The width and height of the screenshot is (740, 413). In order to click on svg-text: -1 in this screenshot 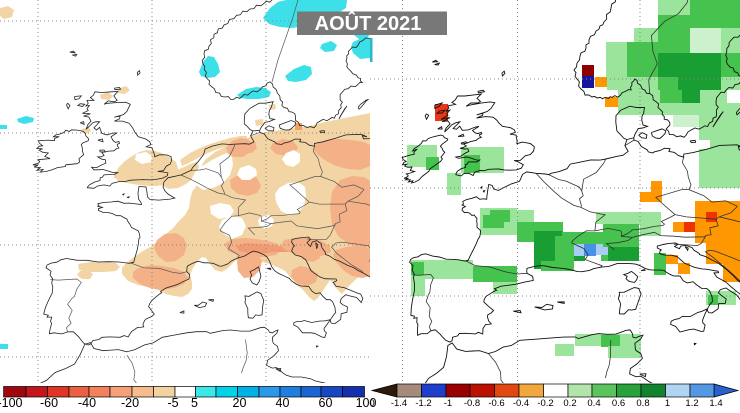, I will do `click(448, 403)`.